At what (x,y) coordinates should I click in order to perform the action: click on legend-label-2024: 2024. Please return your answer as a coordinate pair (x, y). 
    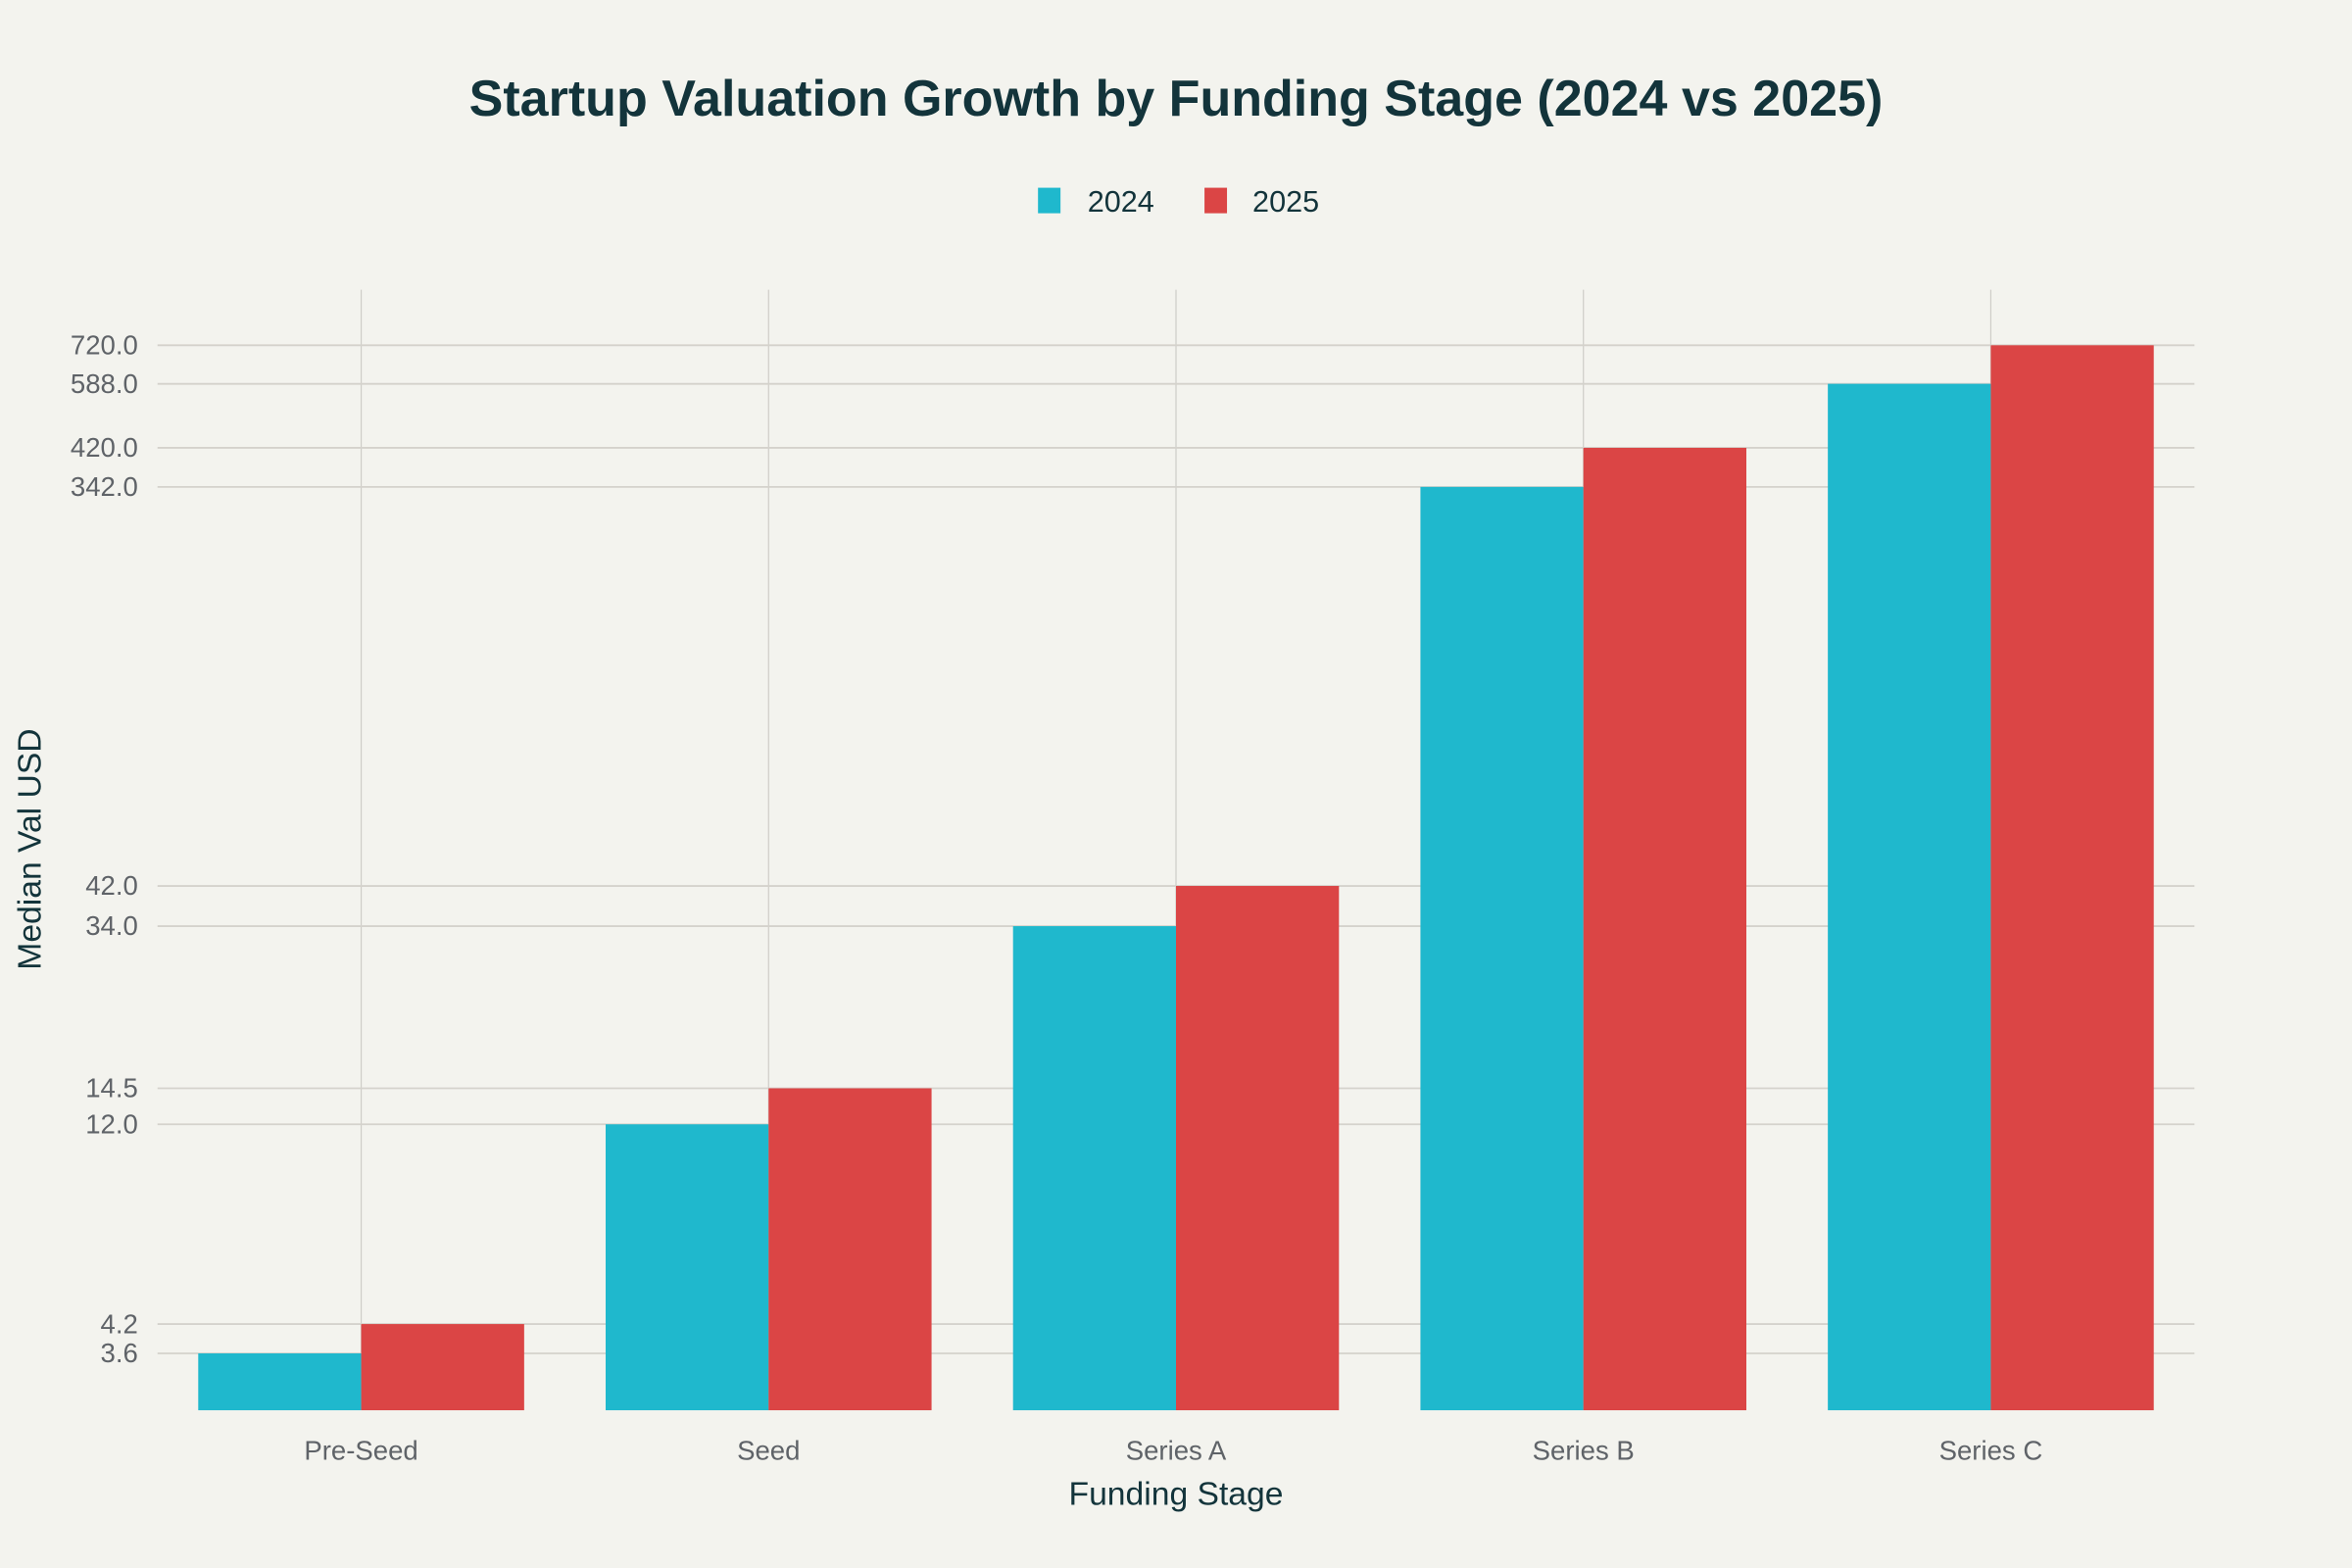
    Looking at the image, I should click on (1121, 202).